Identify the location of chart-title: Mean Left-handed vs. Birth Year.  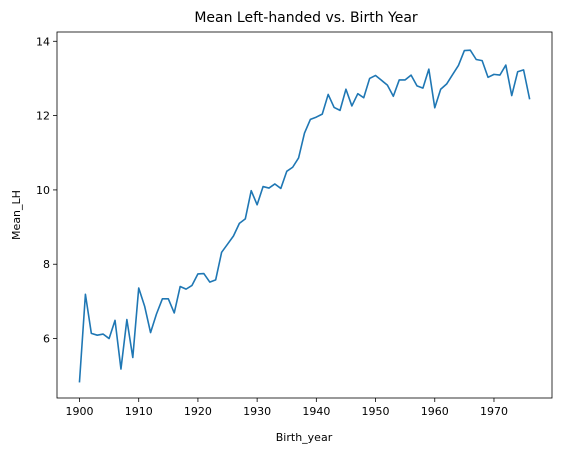
(306, 18).